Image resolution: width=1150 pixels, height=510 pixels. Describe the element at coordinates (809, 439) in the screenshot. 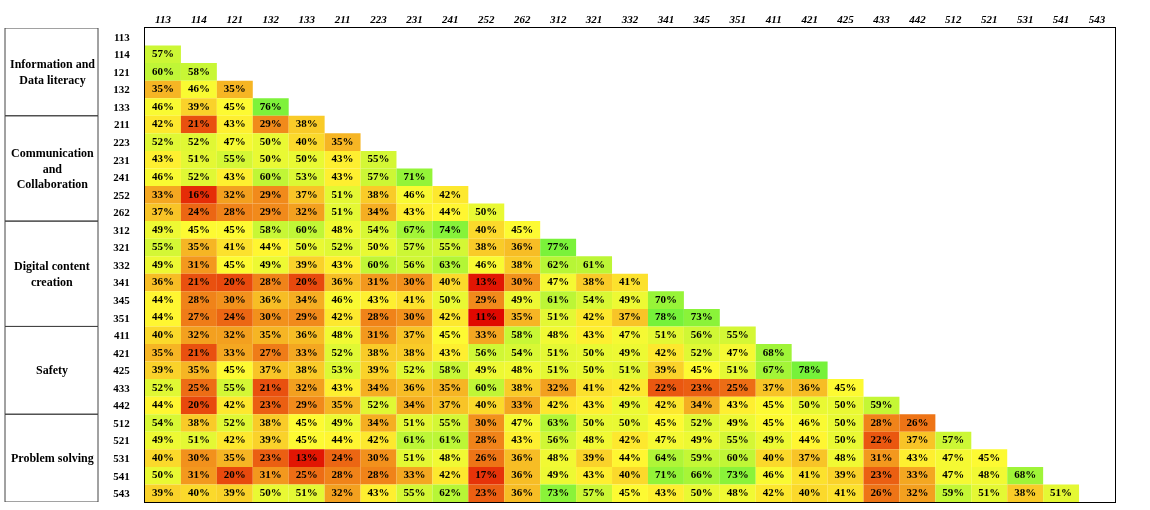

I see `data-label: 44%` at that location.